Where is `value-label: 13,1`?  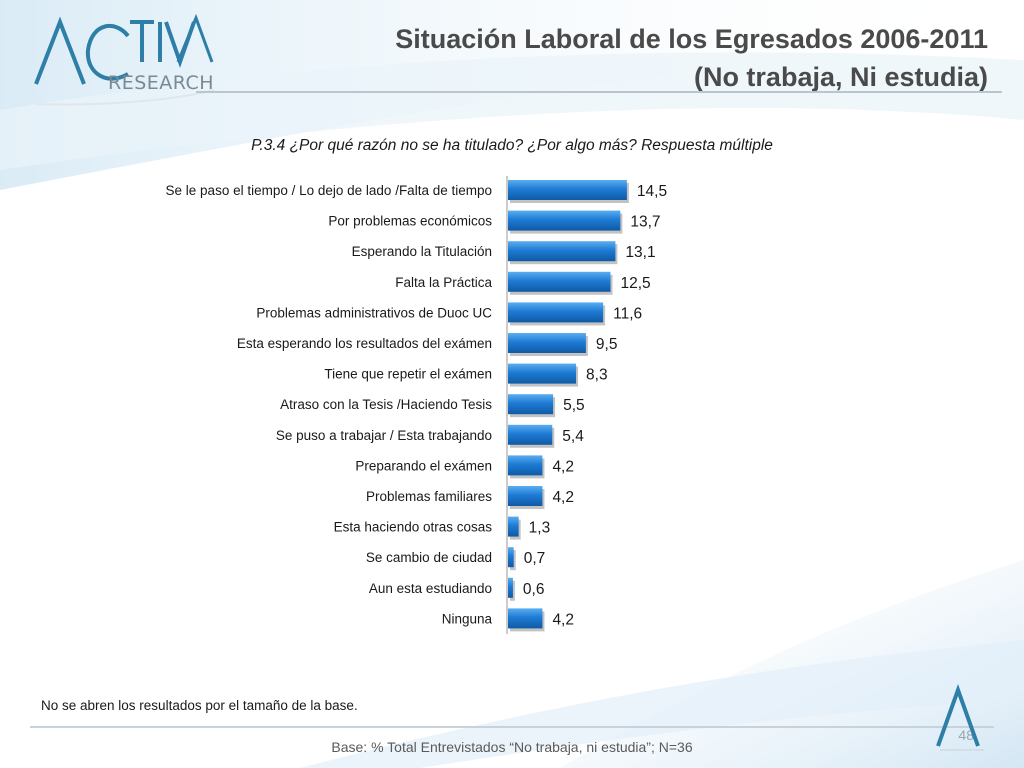
value-label: 13,1 is located at coordinates (640, 252).